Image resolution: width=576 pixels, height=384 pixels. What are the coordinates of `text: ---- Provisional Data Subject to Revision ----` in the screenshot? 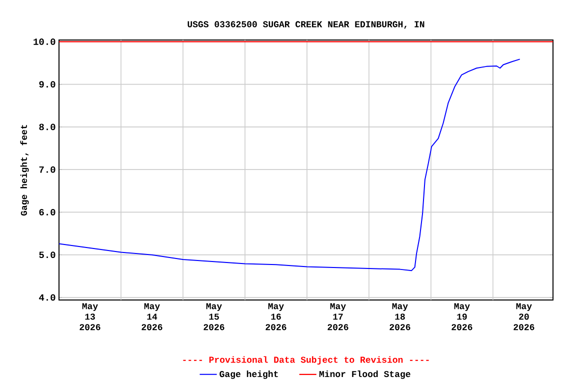 It's located at (306, 360).